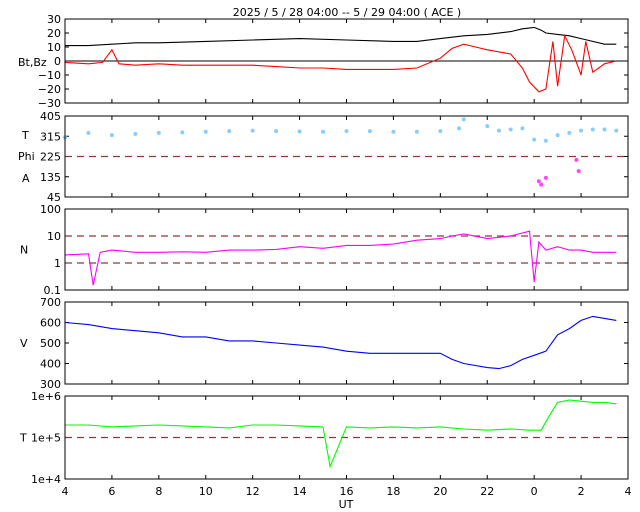  Describe the element at coordinates (340, 342) in the screenshot. I see `series-line-speed` at that location.